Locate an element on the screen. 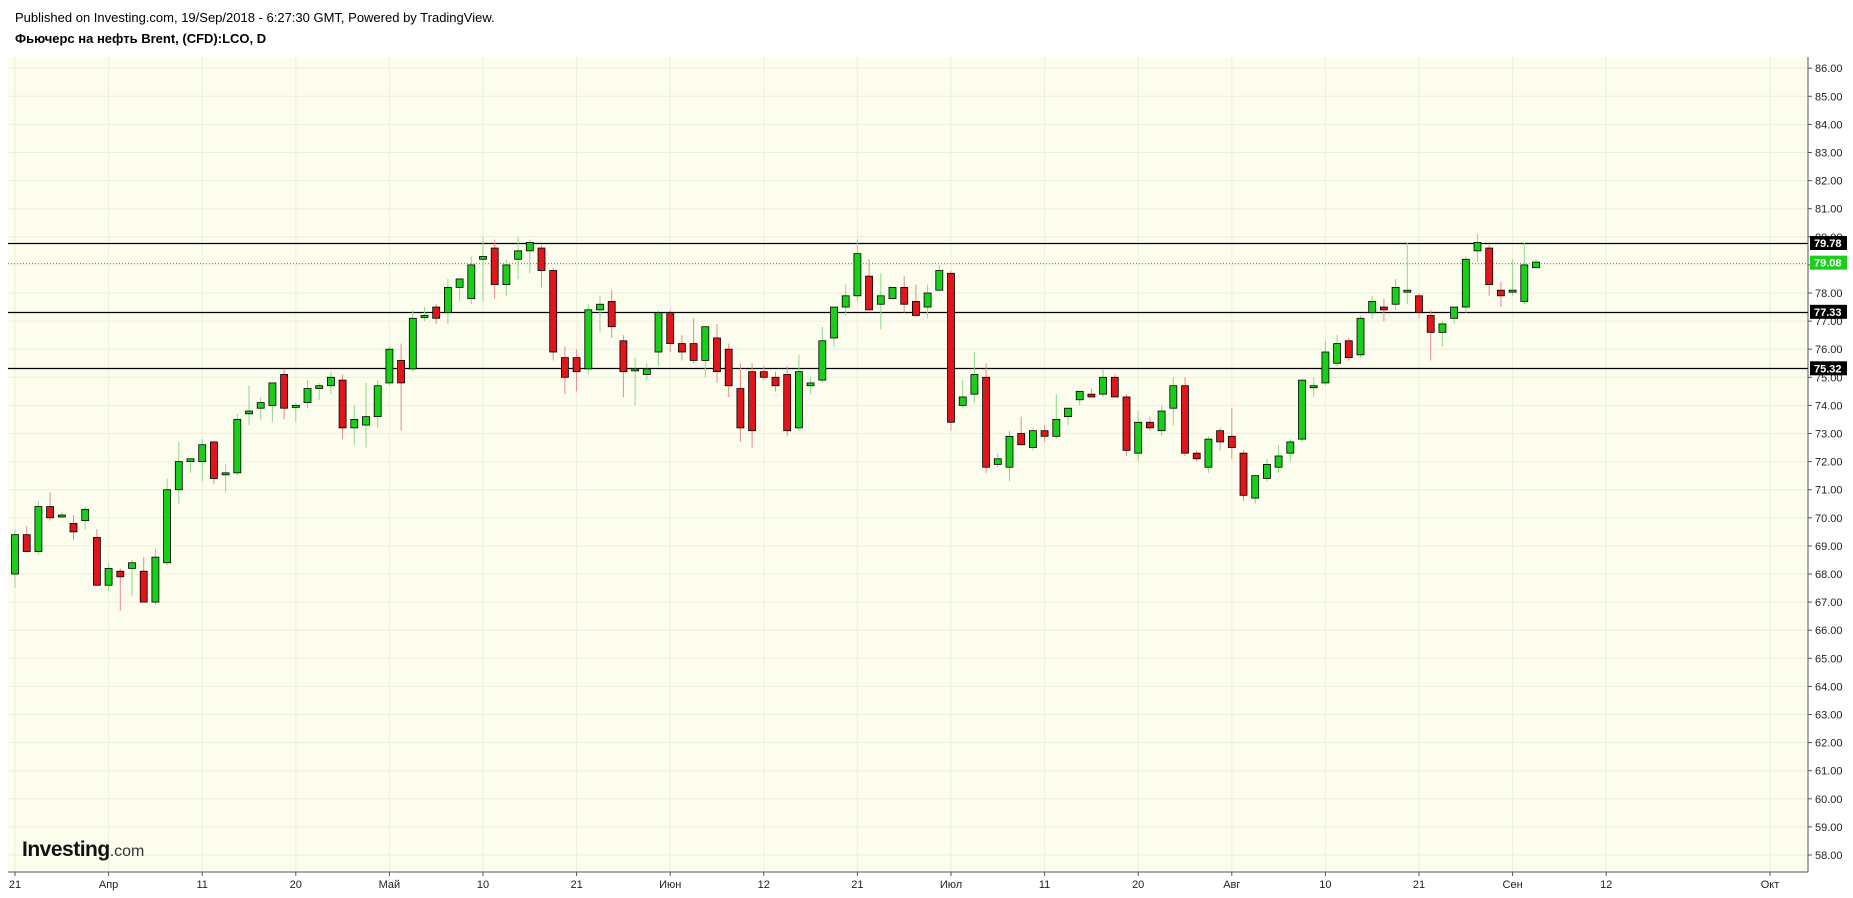 The image size is (1853, 898). level-badge: 75.32 is located at coordinates (1828, 368).